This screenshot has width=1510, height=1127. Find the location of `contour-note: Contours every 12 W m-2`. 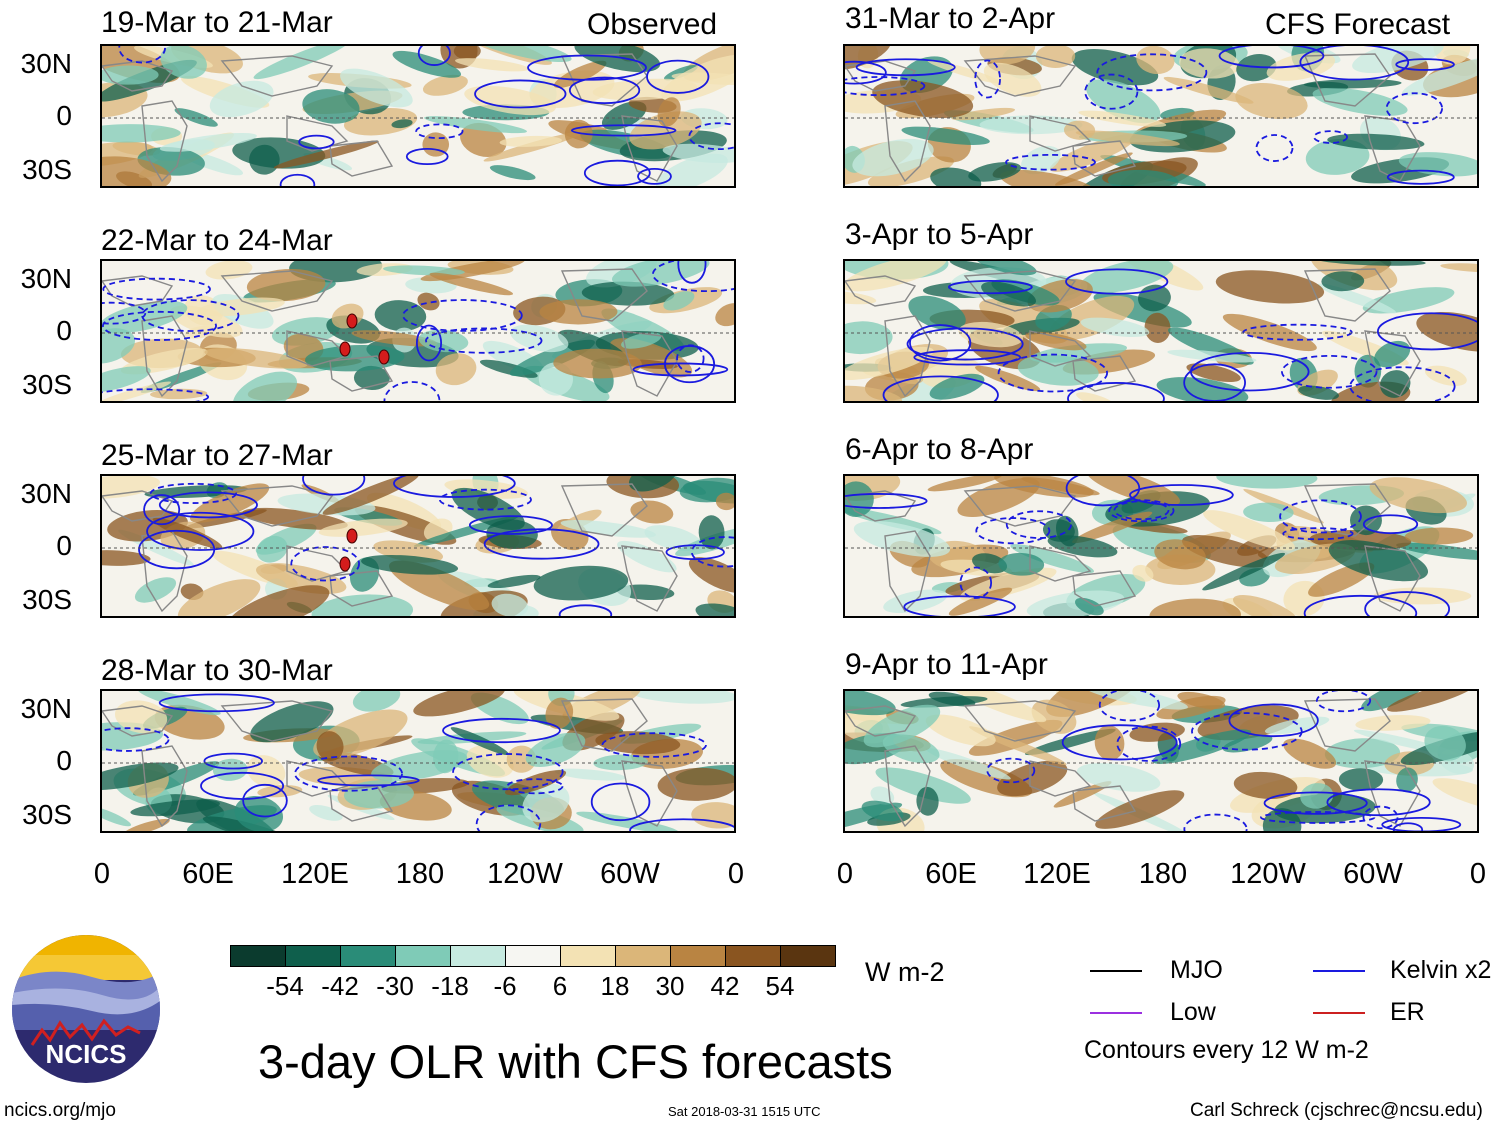

contour-note: Contours every 12 W m-2 is located at coordinates (1226, 1050).